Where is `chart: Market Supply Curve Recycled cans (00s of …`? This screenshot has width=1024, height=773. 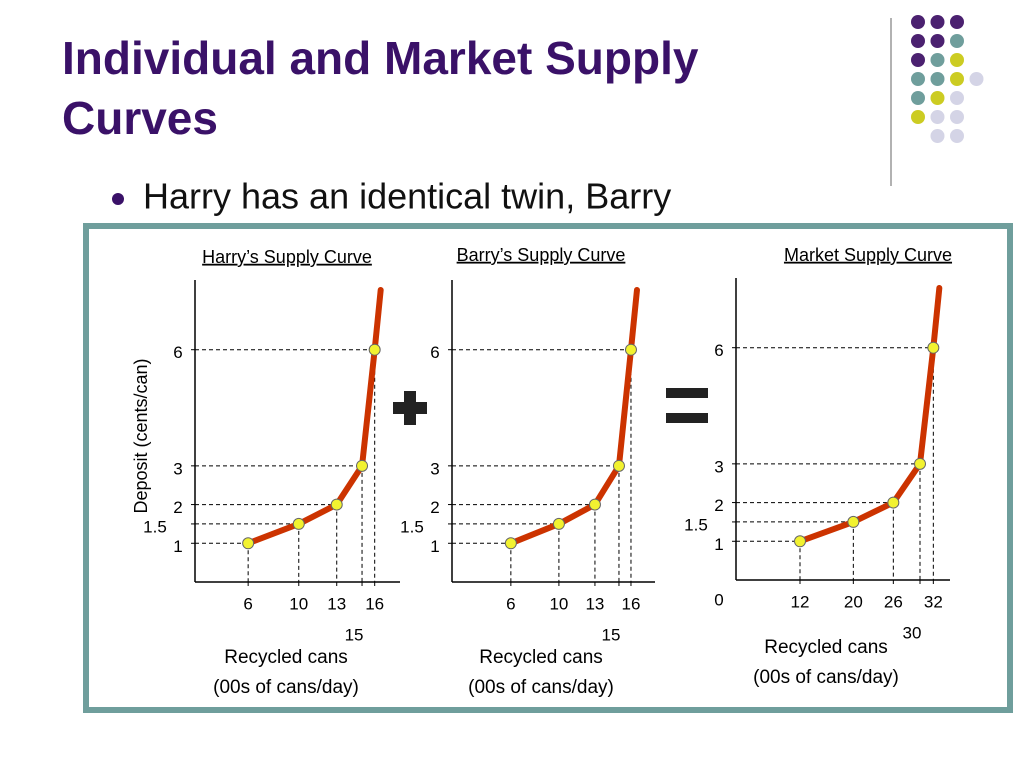 chart: Market Supply Curve Recycled cans (00s of … is located at coordinates (818, 466).